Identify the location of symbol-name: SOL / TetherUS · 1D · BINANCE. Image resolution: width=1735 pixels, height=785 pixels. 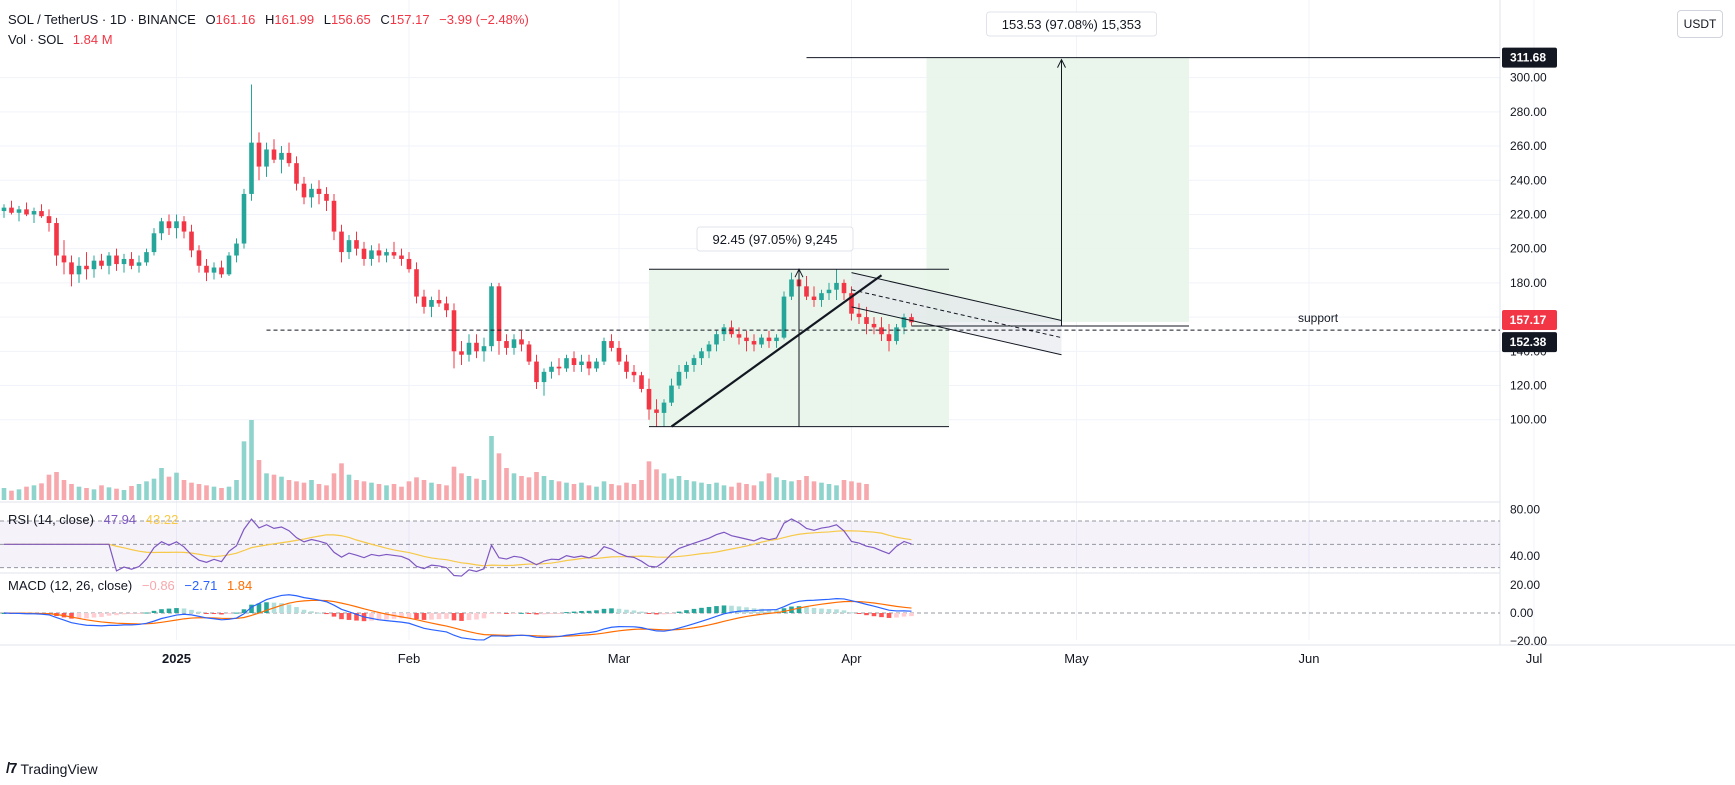
(102, 19).